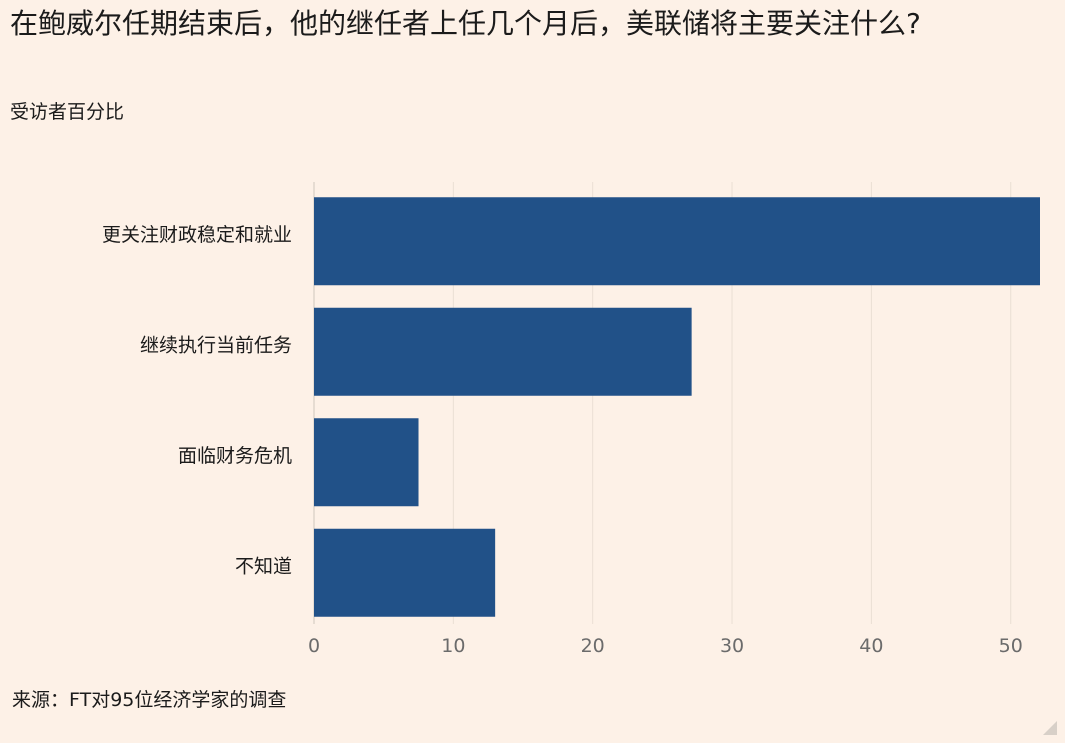 Image resolution: width=1065 pixels, height=743 pixels. What do you see at coordinates (314, 646) in the screenshot?
I see `x-tick-label: 0` at bounding box center [314, 646].